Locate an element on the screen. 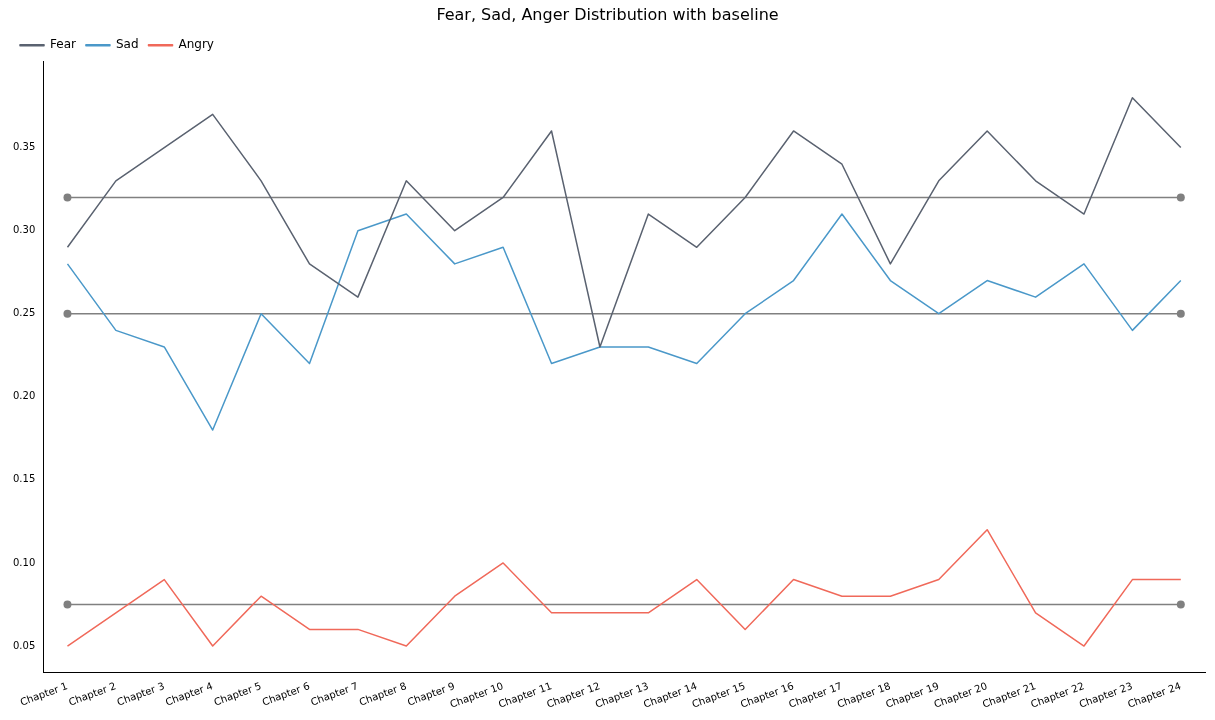 The image size is (1215, 720). y-tick-label: 0.15 is located at coordinates (24, 479).